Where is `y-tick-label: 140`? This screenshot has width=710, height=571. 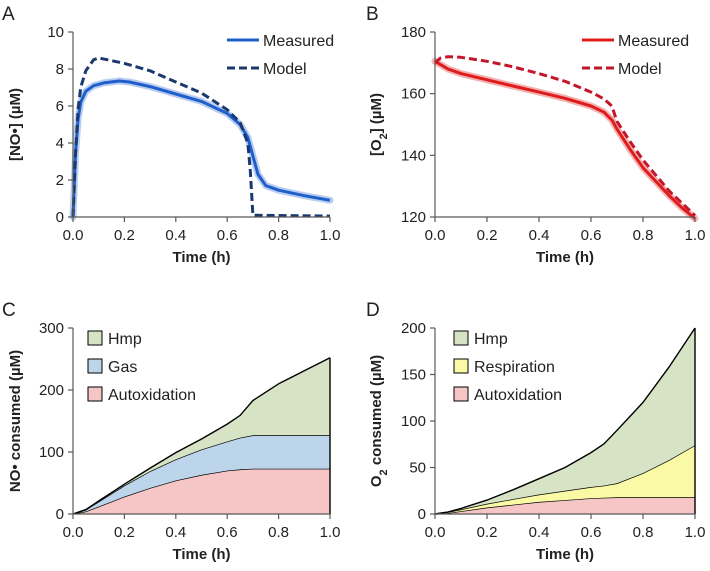 y-tick-label: 140 is located at coordinates (413, 155).